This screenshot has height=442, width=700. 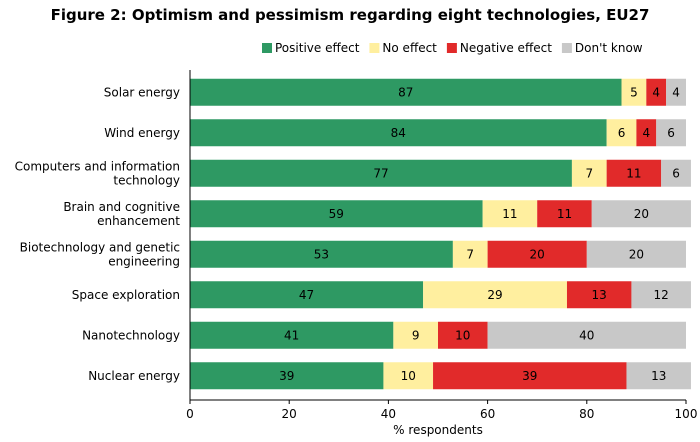 What do you see at coordinates (487, 414) in the screenshot?
I see `x-tick-label-3: 60` at bounding box center [487, 414].